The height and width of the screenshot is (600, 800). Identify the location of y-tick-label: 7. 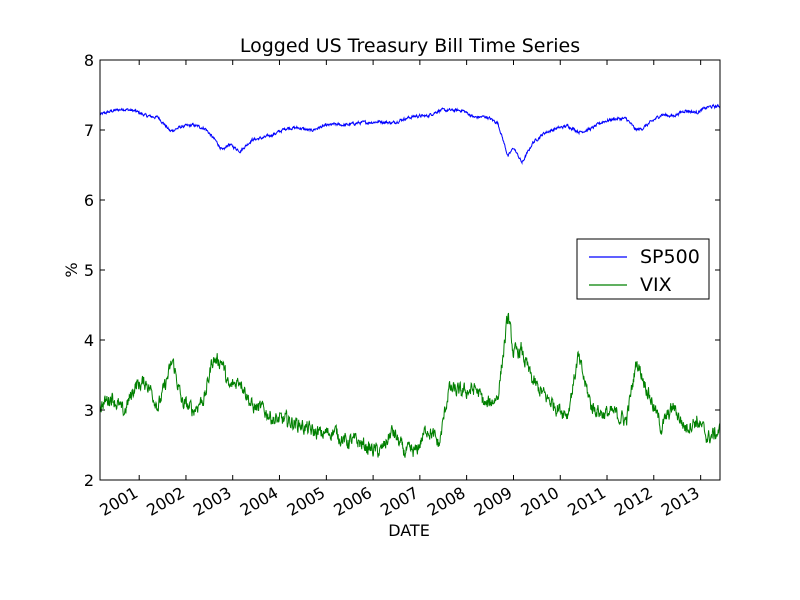
(89, 130).